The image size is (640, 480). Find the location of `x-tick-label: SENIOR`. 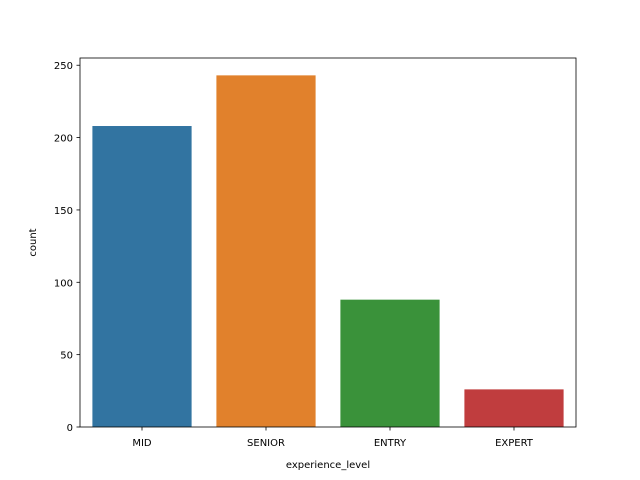

x-tick-label: SENIOR is located at coordinates (266, 443).